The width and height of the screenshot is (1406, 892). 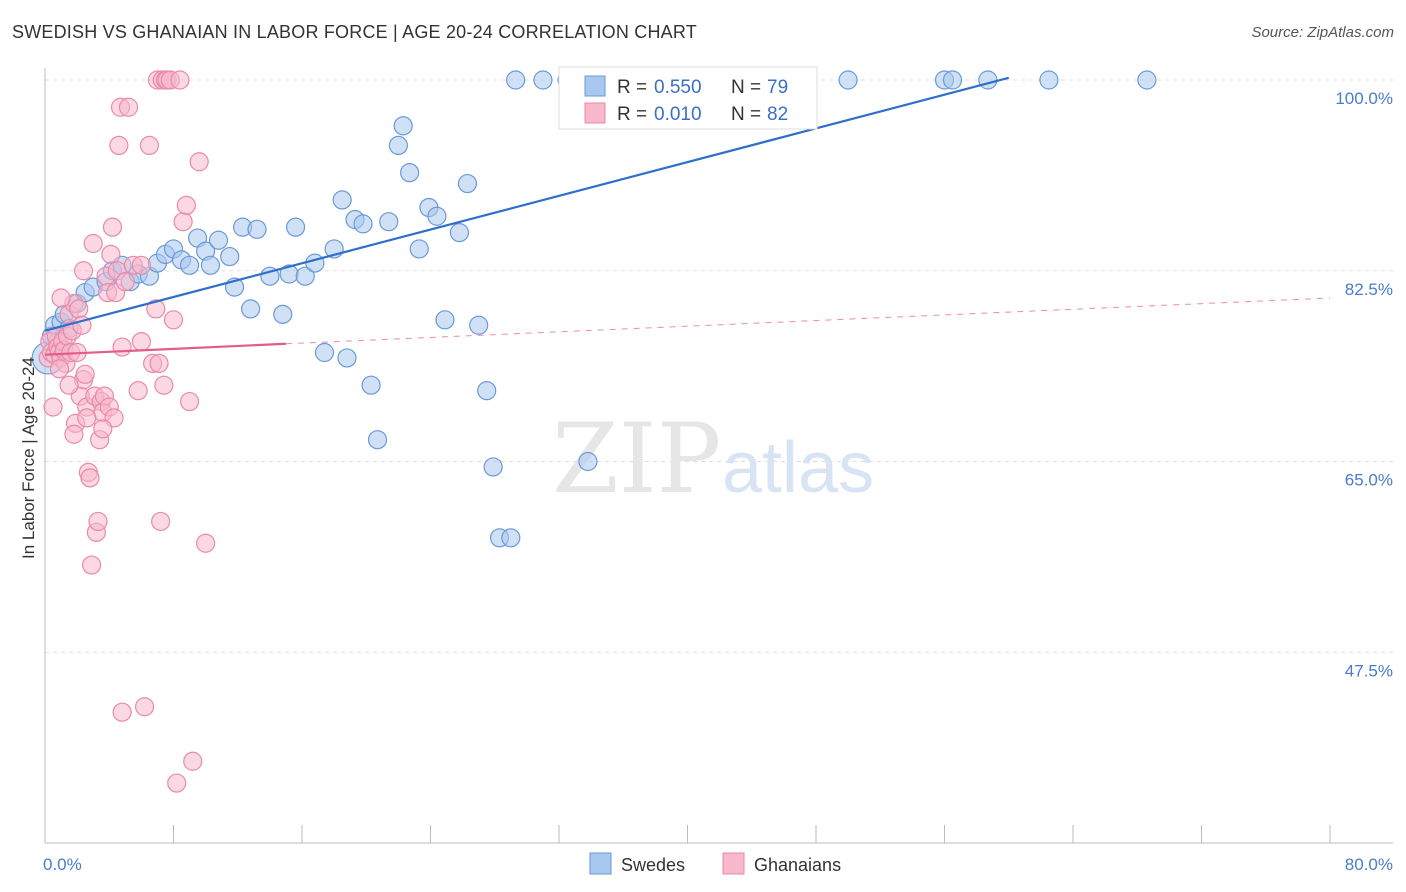 What do you see at coordinates (746, 87) in the screenshot?
I see `legend-n-label-swedes: N =` at bounding box center [746, 87].